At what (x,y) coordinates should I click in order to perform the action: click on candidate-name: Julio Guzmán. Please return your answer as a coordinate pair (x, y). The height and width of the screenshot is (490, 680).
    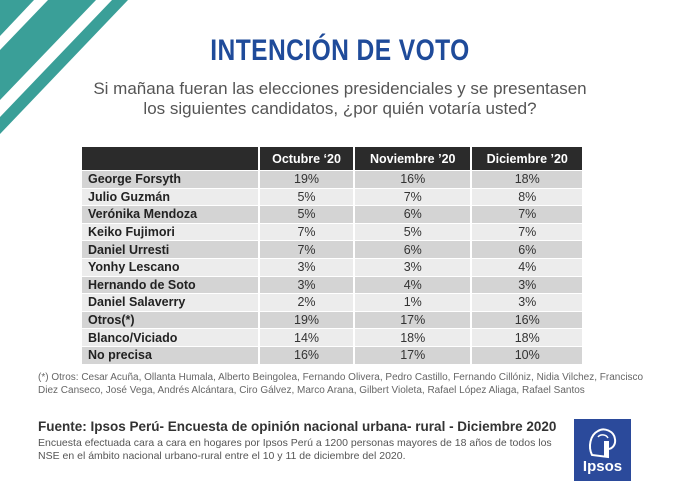
    Looking at the image, I should click on (171, 196).